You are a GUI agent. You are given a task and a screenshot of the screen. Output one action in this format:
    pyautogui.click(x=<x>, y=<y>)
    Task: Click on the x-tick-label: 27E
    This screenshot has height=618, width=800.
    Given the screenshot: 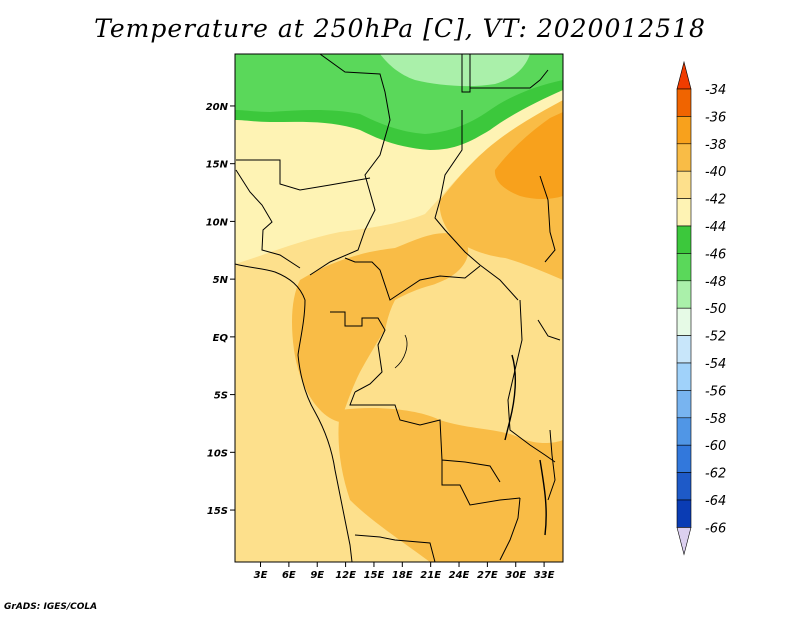 What is the action you would take?
    pyautogui.click(x=487, y=575)
    